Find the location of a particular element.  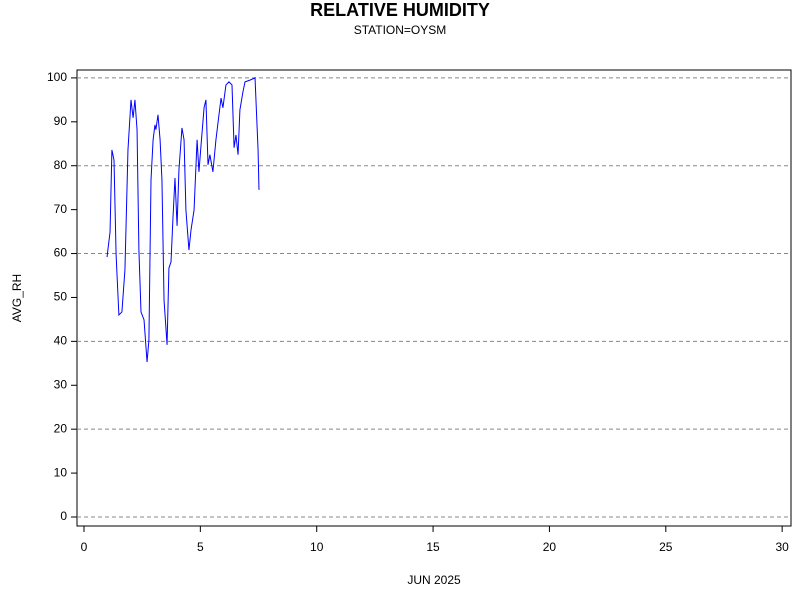

chart-subtitle: STATION=OYSM is located at coordinates (400, 30).